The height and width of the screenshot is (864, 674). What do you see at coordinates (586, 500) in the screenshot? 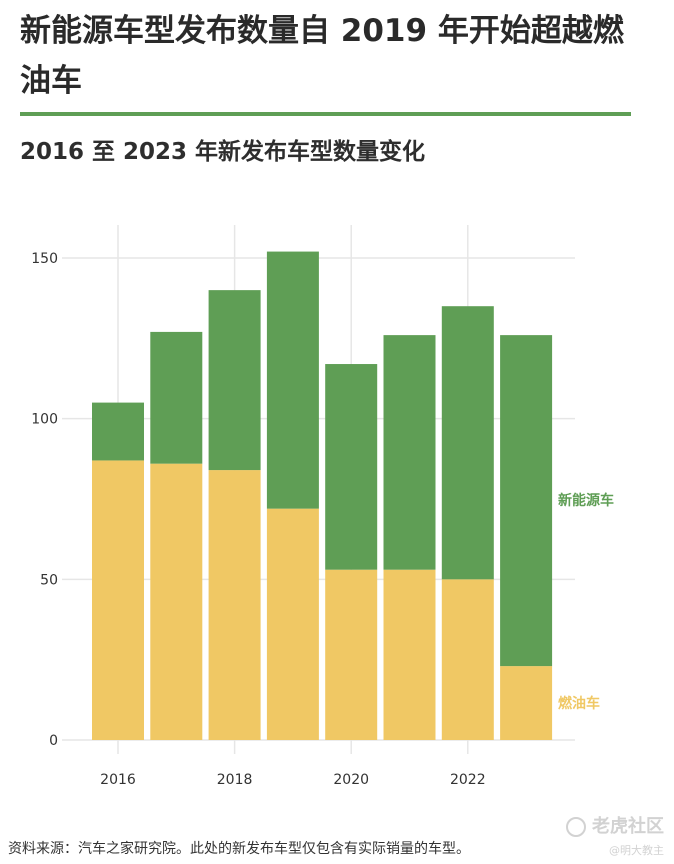
I see `label-new-energy: 新能源车` at bounding box center [586, 500].